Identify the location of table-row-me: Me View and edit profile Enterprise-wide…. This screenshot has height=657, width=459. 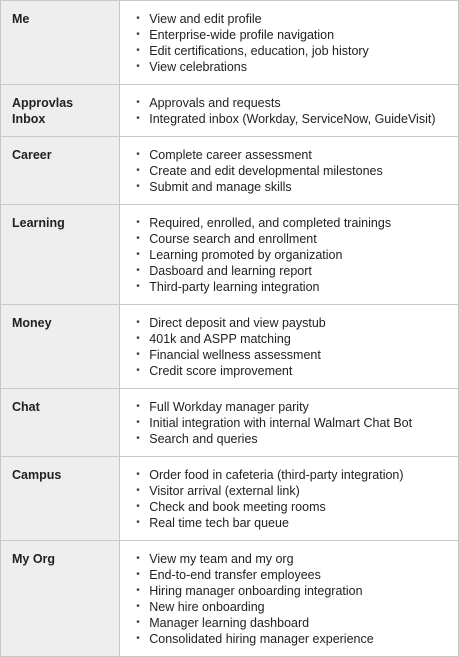
(229, 42).